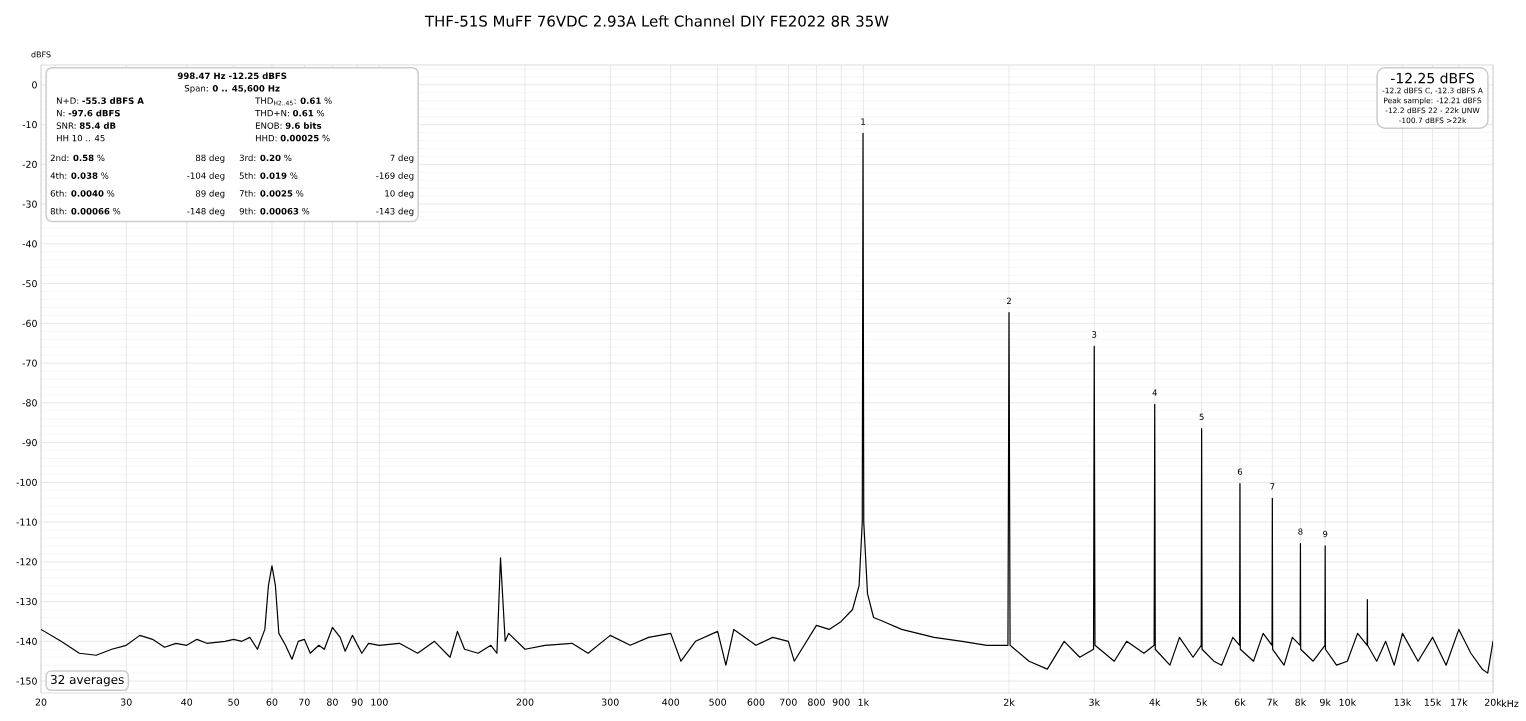 This screenshot has width=1526, height=721. What do you see at coordinates (232, 89) in the screenshot?
I see `annotation: Span: 0 .. 45,600 Hz` at bounding box center [232, 89].